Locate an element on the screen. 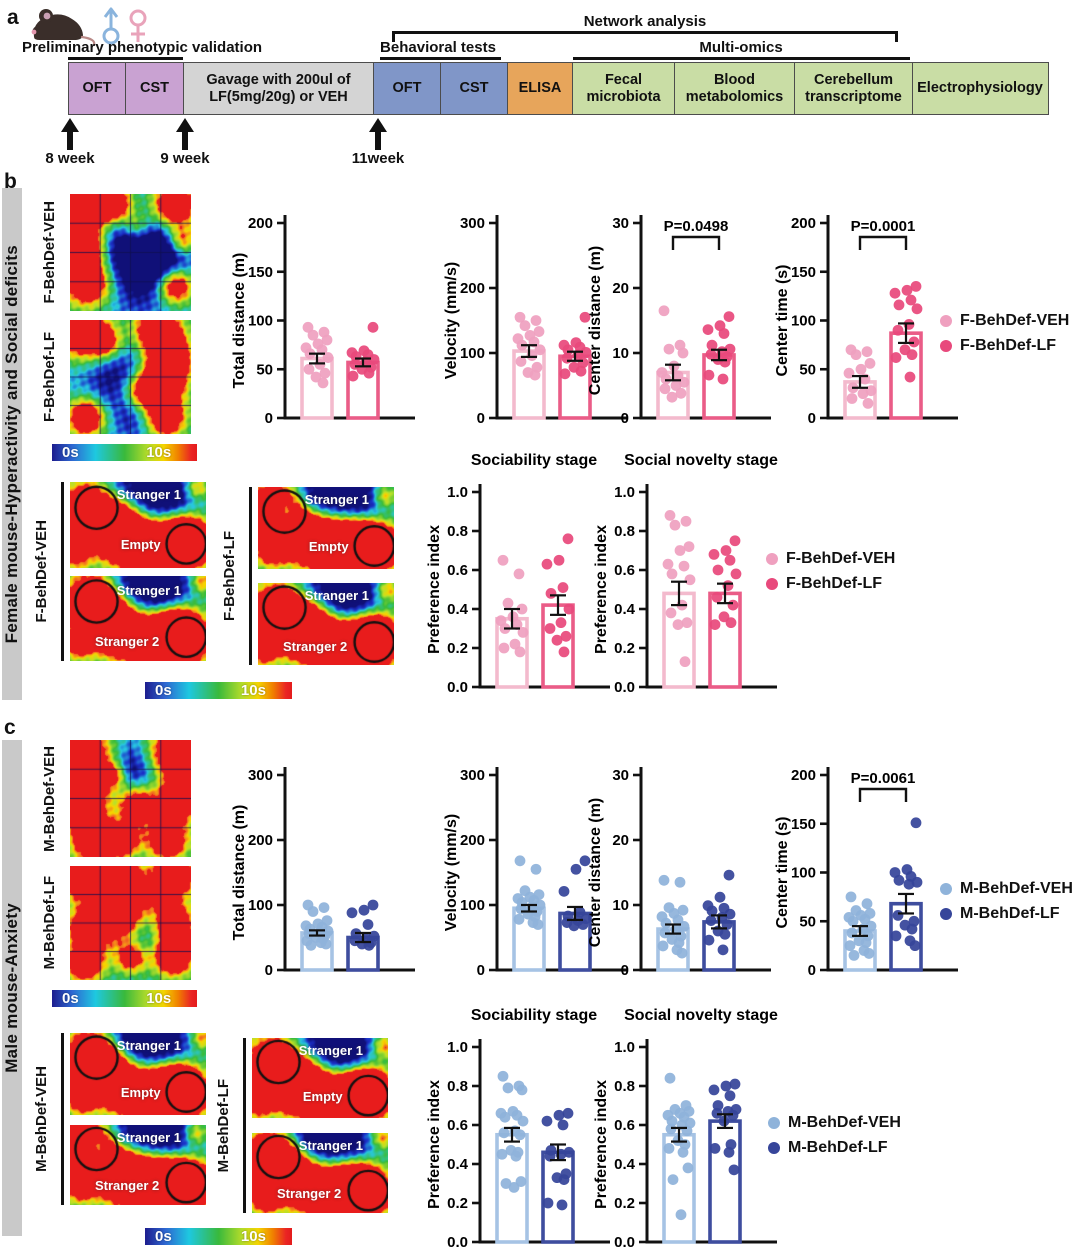 This screenshot has height=1254, width=1080. bar-chart: Total distance (m) 0 50 100 150 200 is located at coordinates (323, 321).